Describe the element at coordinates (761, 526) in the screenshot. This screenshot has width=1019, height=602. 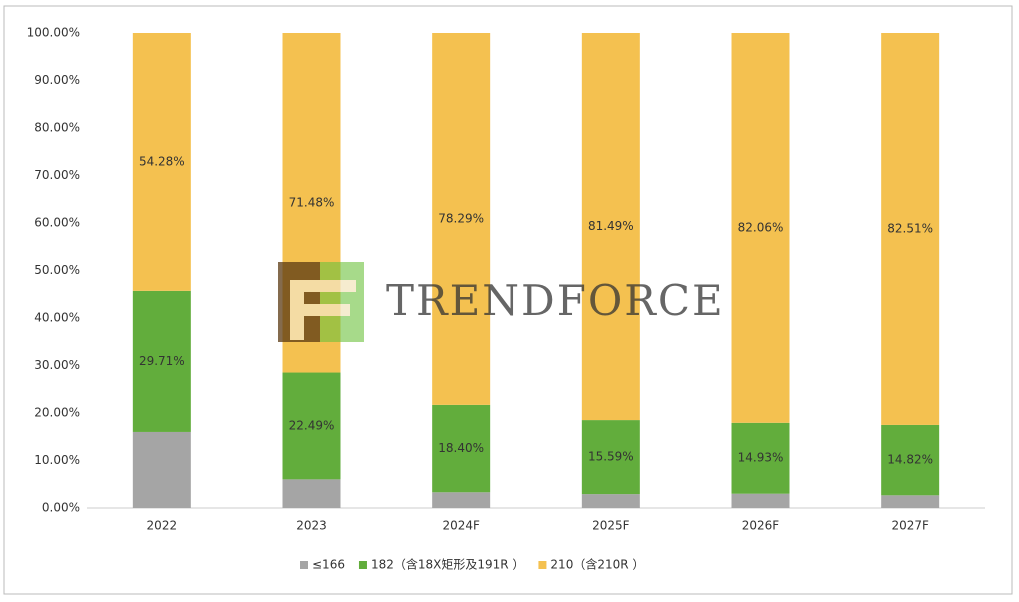
I see `x-tick-label: 2026F` at that location.